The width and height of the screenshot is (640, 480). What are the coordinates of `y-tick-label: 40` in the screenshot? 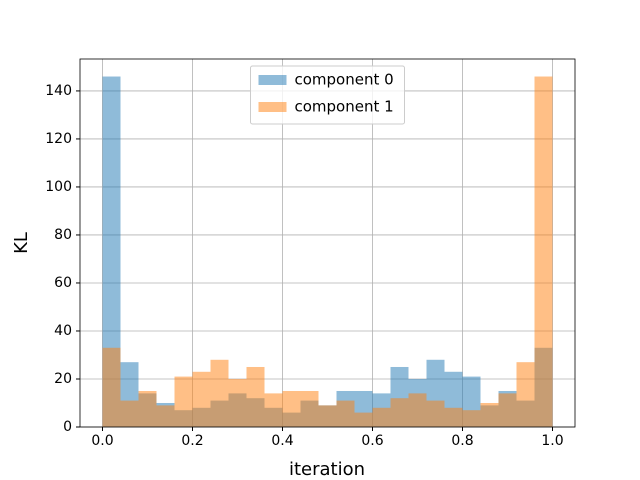 It's located at (63, 331).